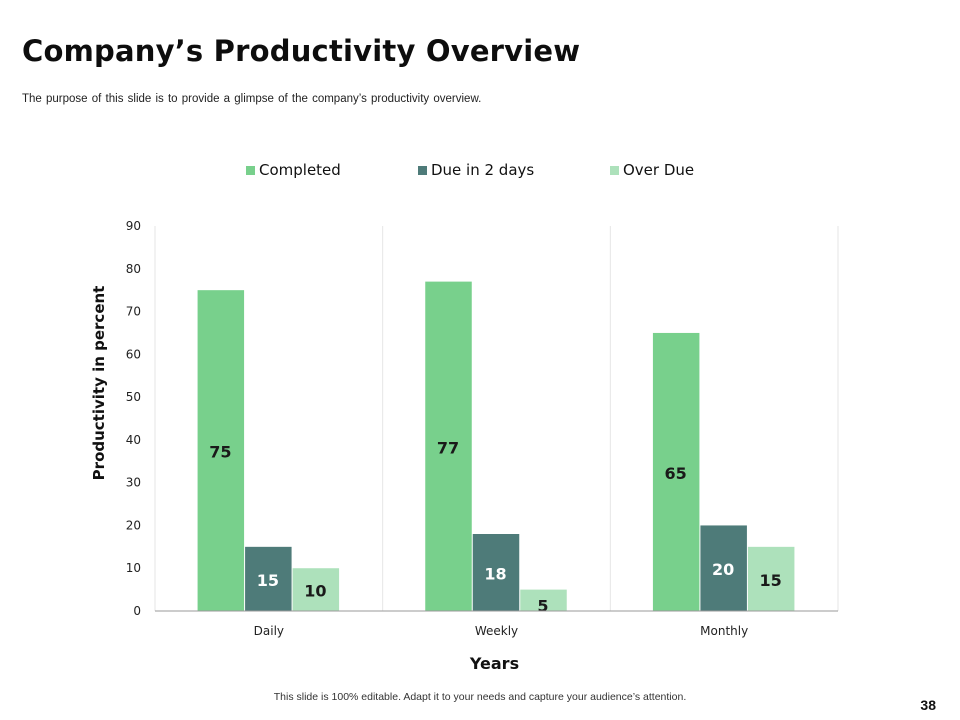  What do you see at coordinates (494, 663) in the screenshot?
I see `x-axis-title: Years` at bounding box center [494, 663].